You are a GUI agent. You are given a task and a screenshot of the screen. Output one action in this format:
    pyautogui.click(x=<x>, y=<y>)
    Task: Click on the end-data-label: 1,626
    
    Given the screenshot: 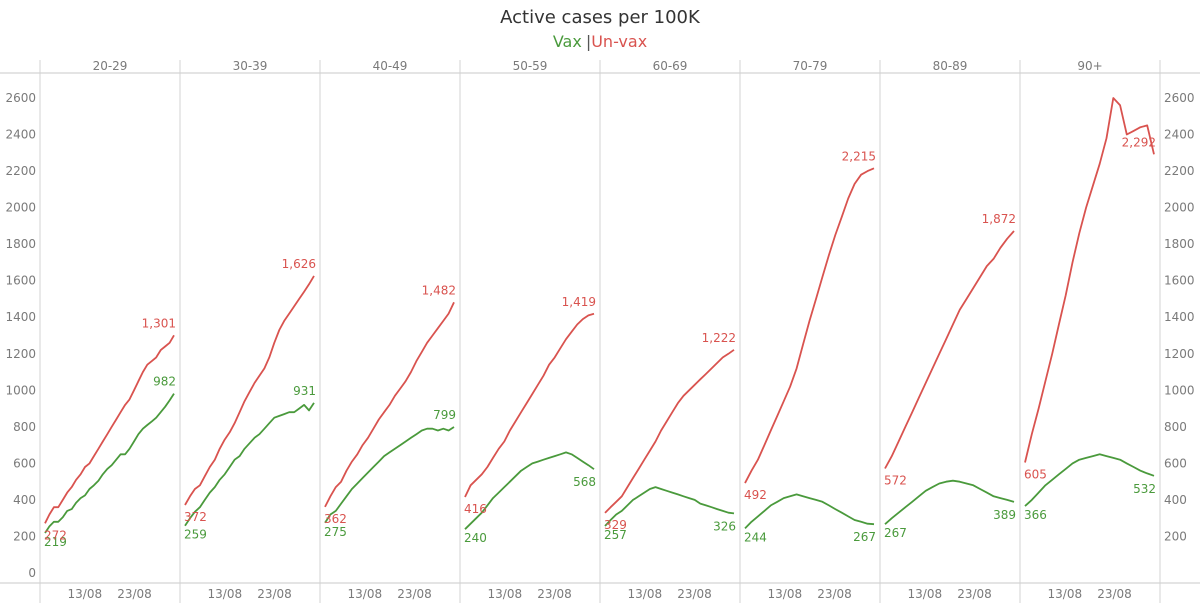 What is the action you would take?
    pyautogui.click(x=299, y=264)
    